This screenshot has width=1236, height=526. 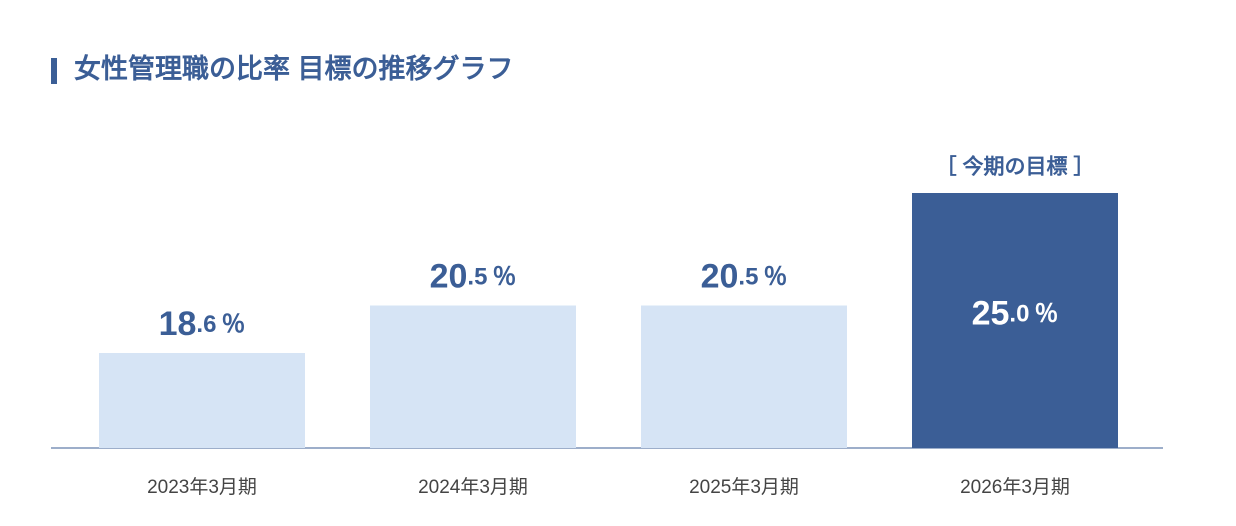 What do you see at coordinates (202, 487) in the screenshot?
I see `x-tick-label: 2023年3月期` at bounding box center [202, 487].